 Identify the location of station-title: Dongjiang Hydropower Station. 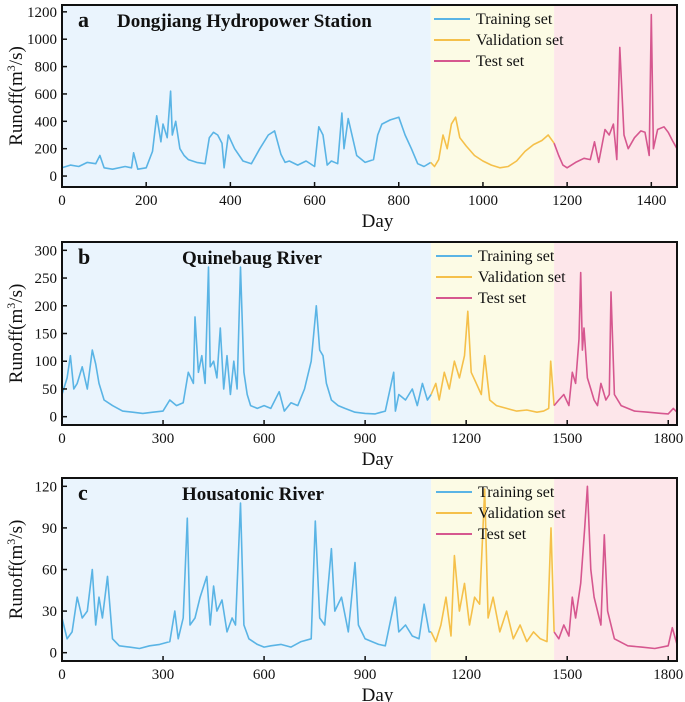
(244, 21).